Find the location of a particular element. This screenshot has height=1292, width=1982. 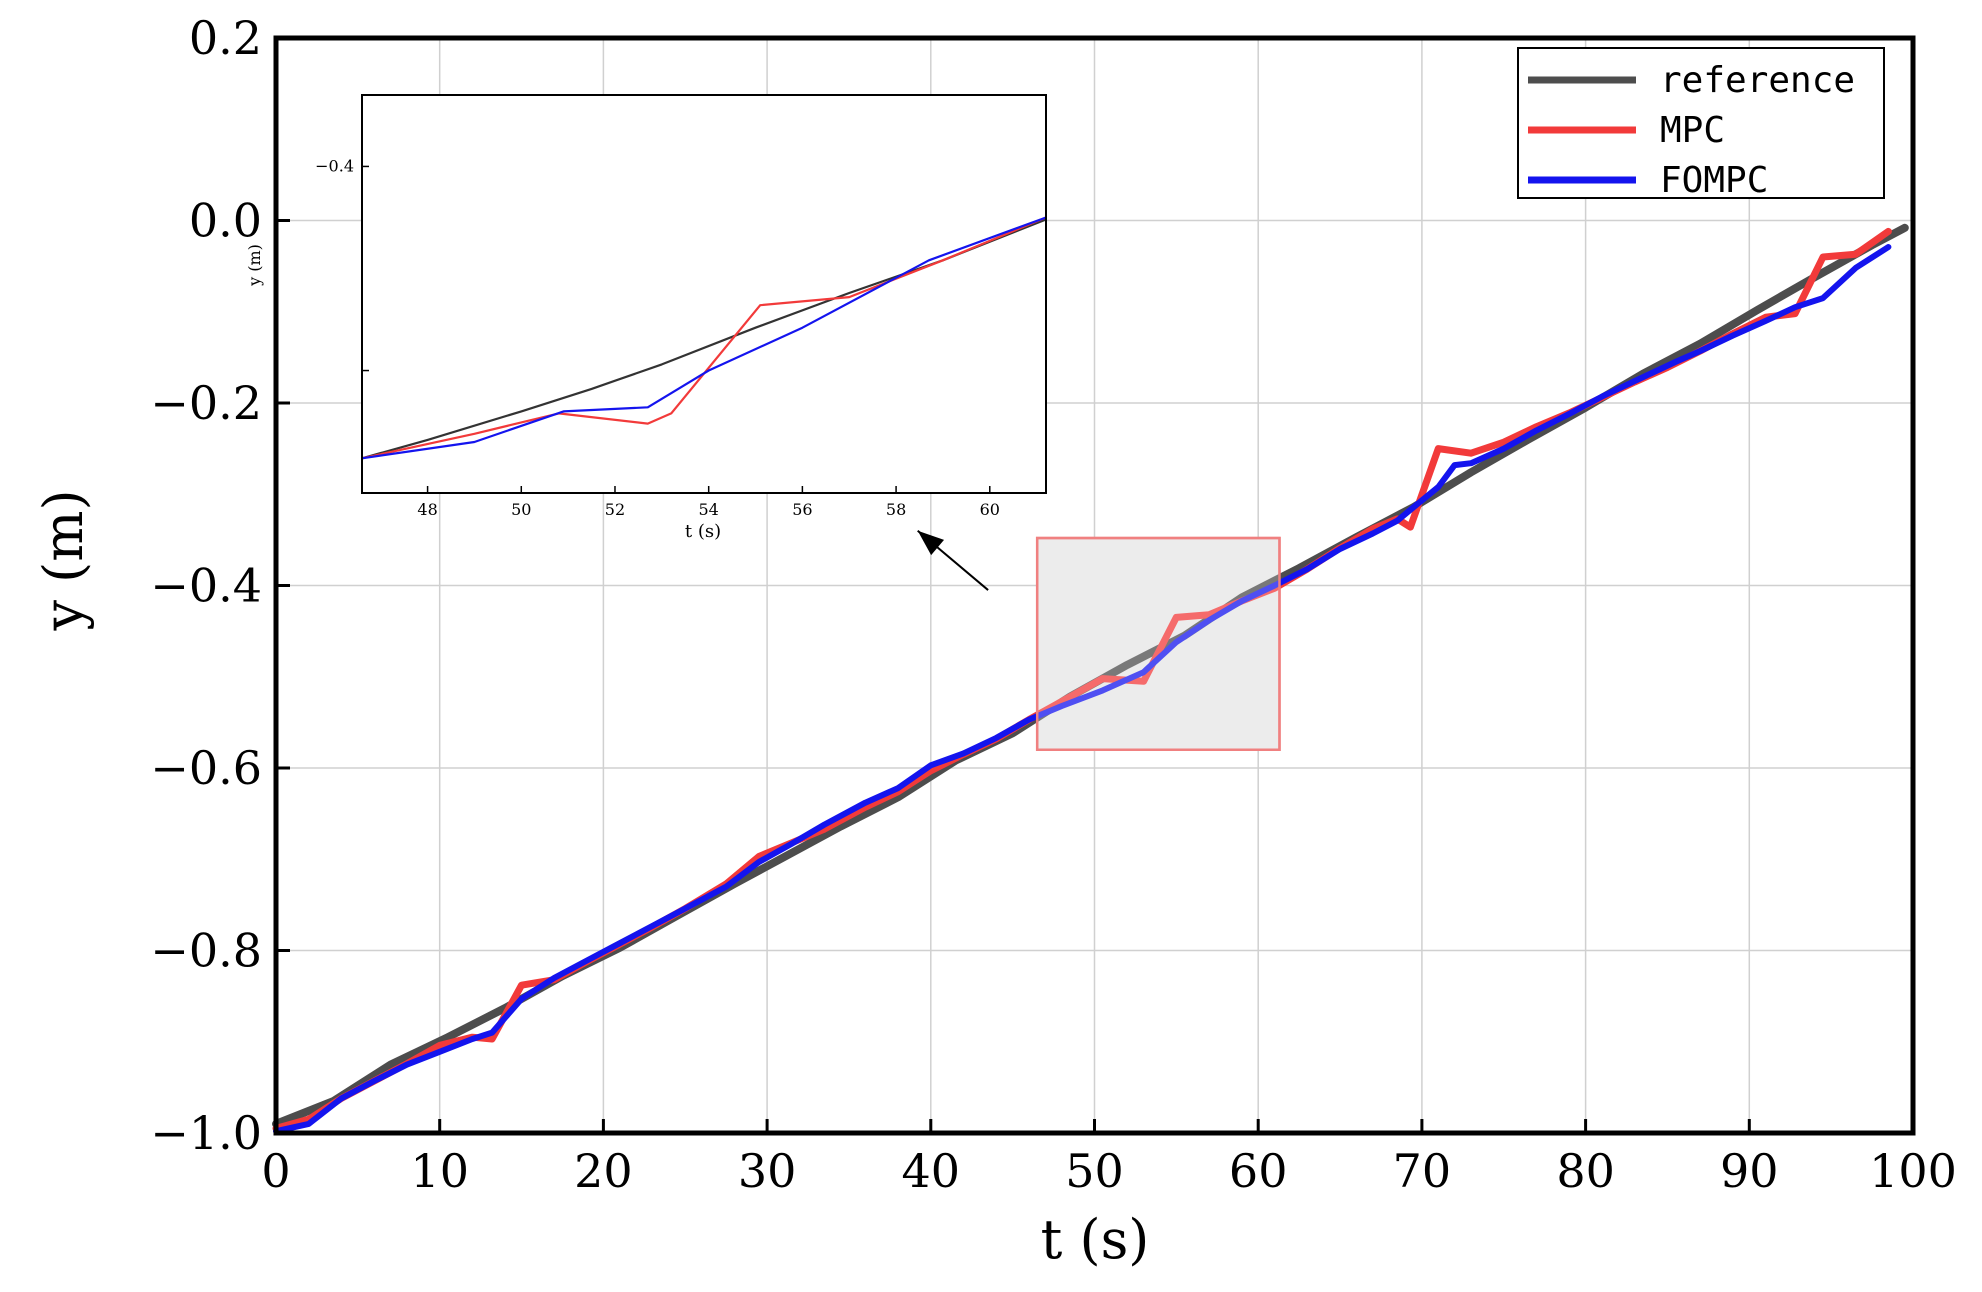

inset-series-line-mpc is located at coordinates (704, 338).